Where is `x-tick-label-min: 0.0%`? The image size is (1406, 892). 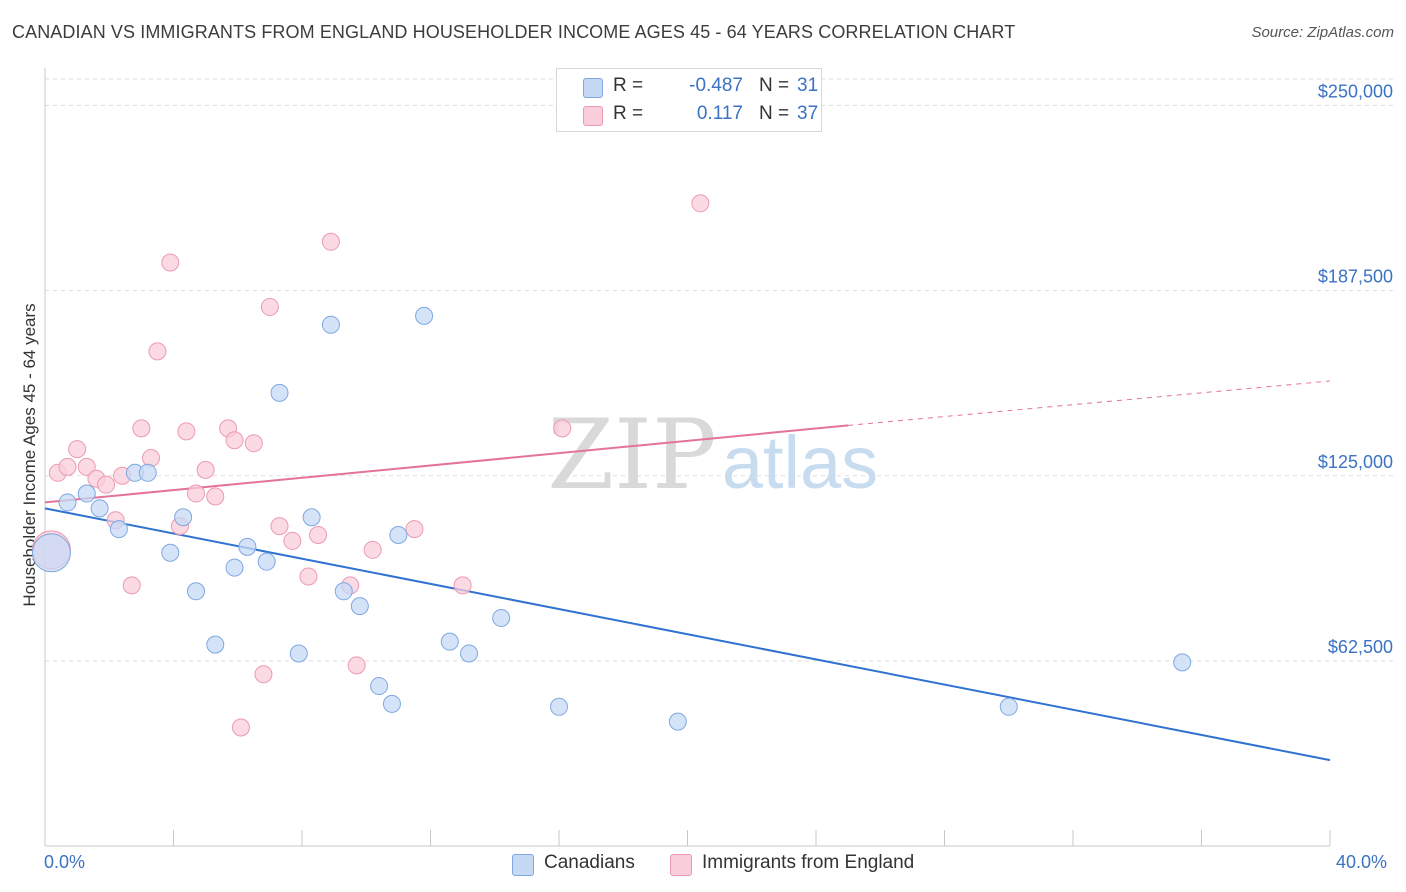
x-tick-label-min: 0.0% is located at coordinates (65, 862).